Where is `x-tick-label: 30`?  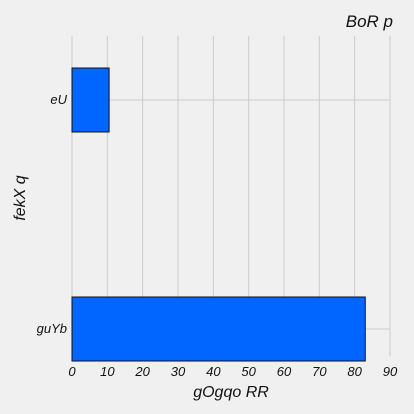 x-tick-label: 30 is located at coordinates (178, 371).